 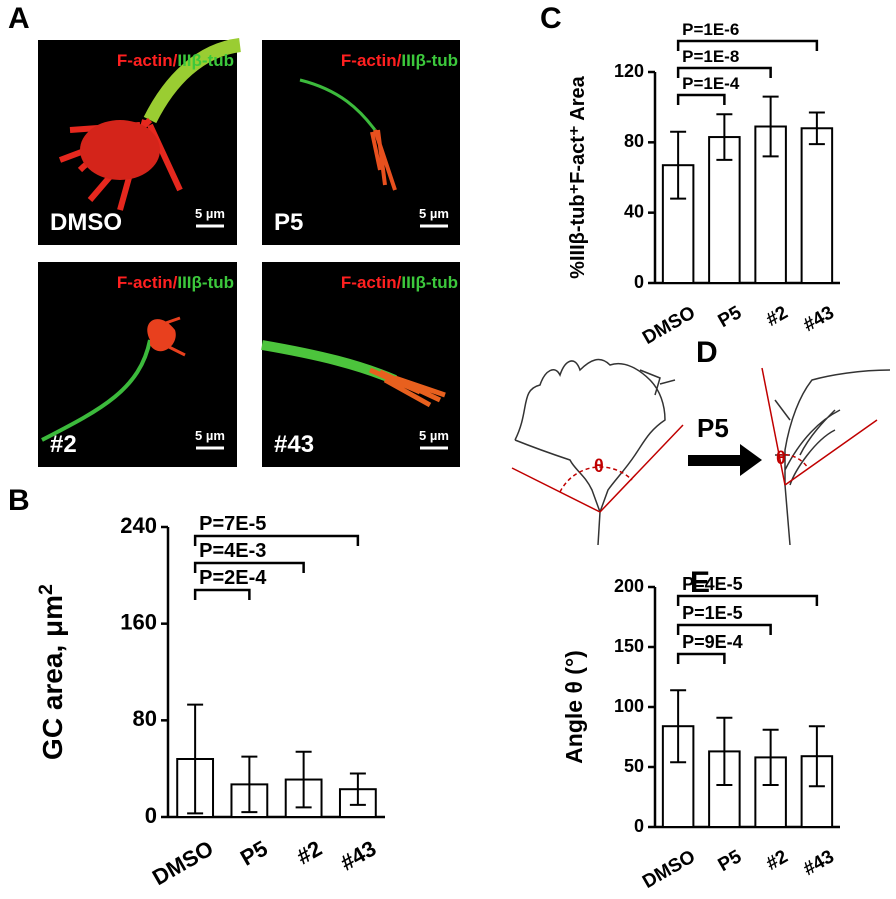 What do you see at coordinates (711, 83) in the screenshot?
I see `significance-label: P=1E-4` at bounding box center [711, 83].